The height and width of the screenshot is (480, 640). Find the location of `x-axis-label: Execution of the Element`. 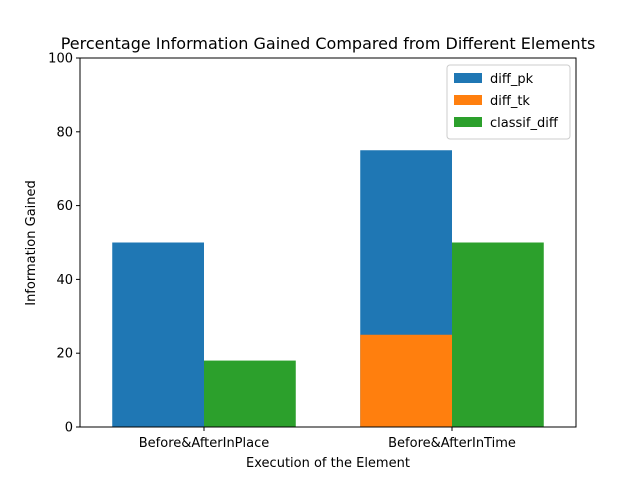

x-axis-label: Execution of the Element is located at coordinates (328, 463).